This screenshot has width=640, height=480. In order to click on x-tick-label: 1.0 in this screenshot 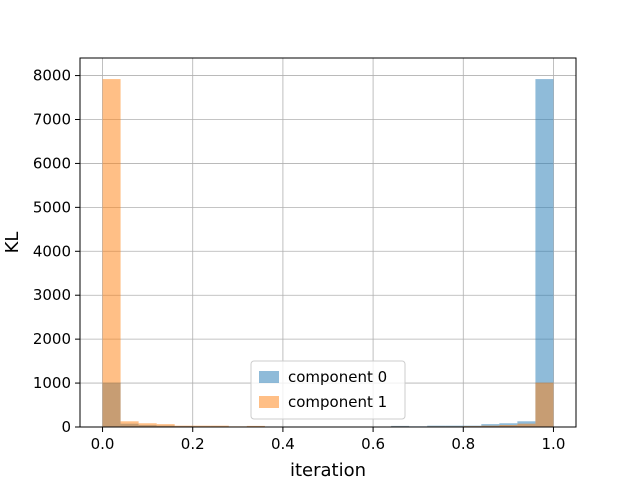, I will do `click(554, 444)`.